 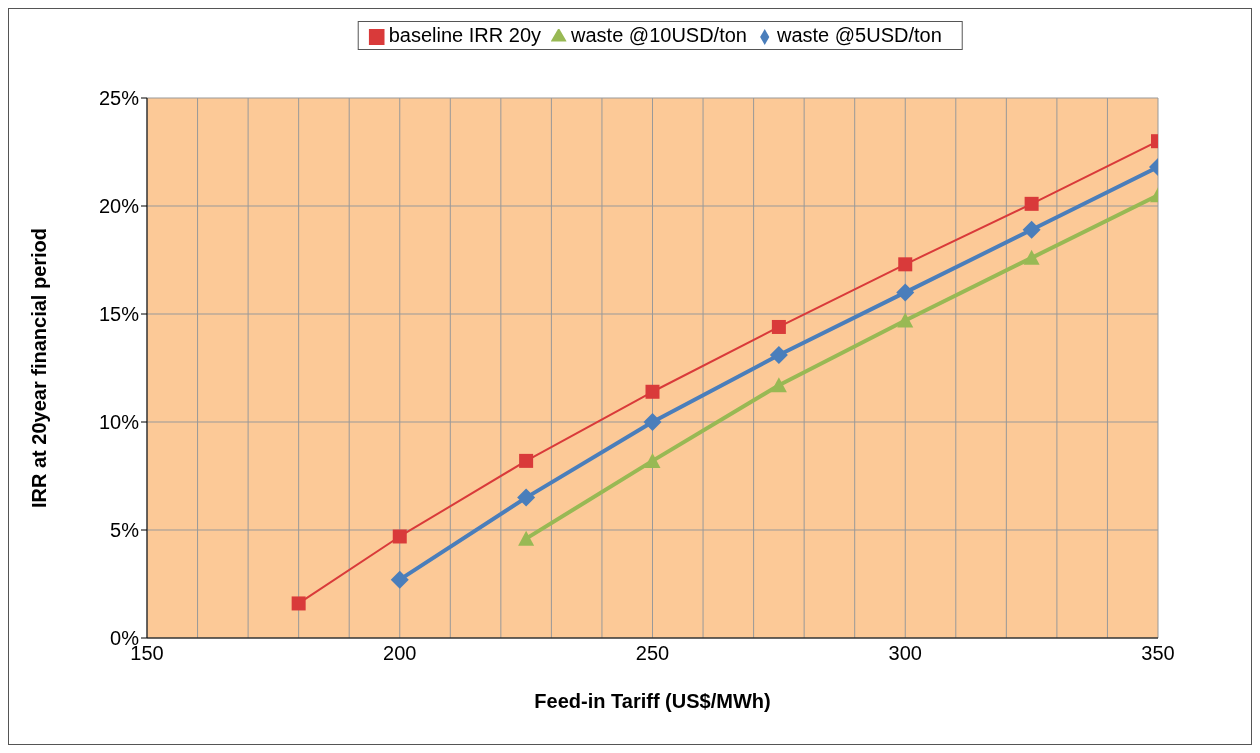 What do you see at coordinates (119, 98) in the screenshot?
I see `y-tick-label: 25%` at bounding box center [119, 98].